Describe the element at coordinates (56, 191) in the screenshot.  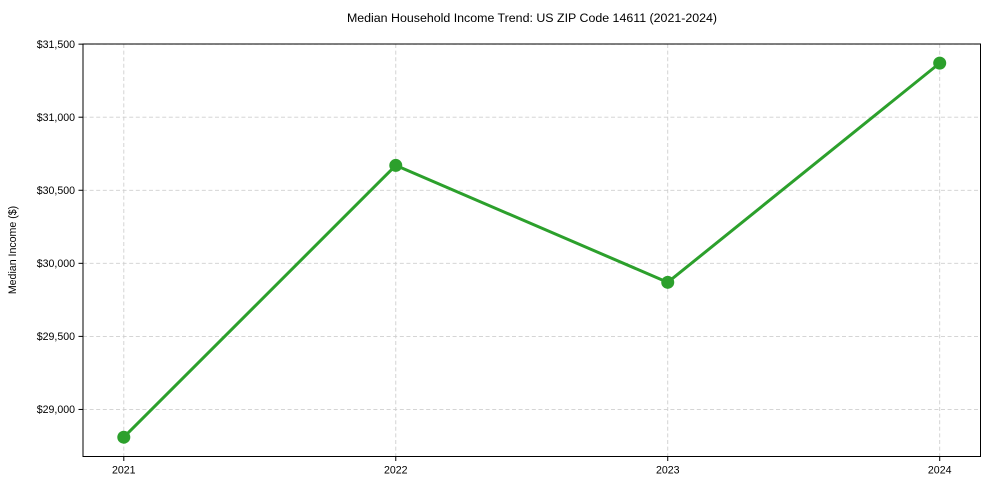
I see `y-tick-label: $30,500` at that location.